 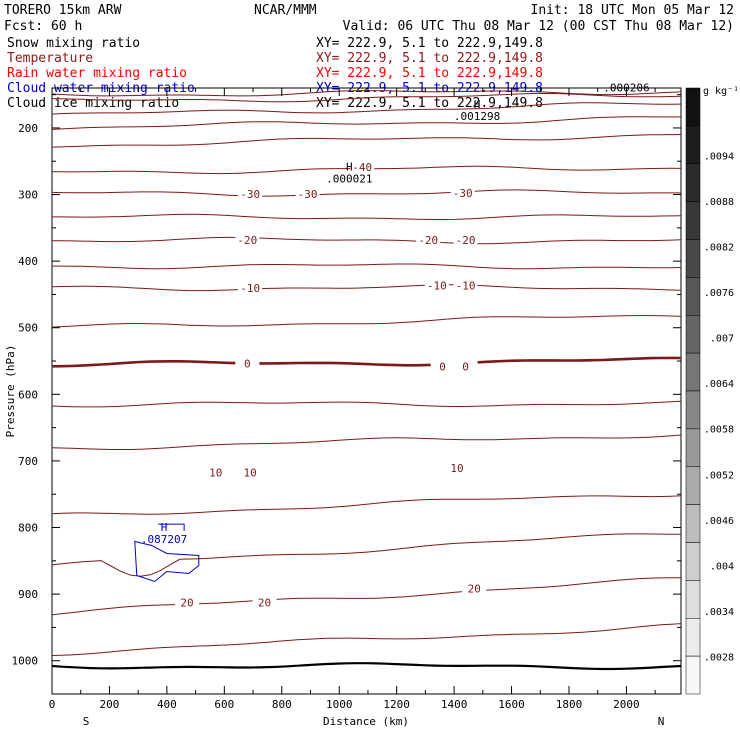 What do you see at coordinates (28, 528) in the screenshot?
I see `y-tick-label: 800` at bounding box center [28, 528].